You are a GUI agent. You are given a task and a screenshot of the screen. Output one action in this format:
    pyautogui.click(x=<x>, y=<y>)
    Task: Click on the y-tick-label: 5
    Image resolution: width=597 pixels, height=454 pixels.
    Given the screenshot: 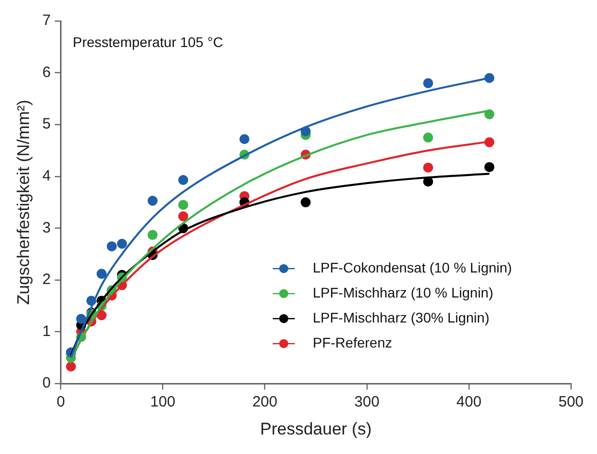 What is the action you would take?
    pyautogui.click(x=46, y=124)
    